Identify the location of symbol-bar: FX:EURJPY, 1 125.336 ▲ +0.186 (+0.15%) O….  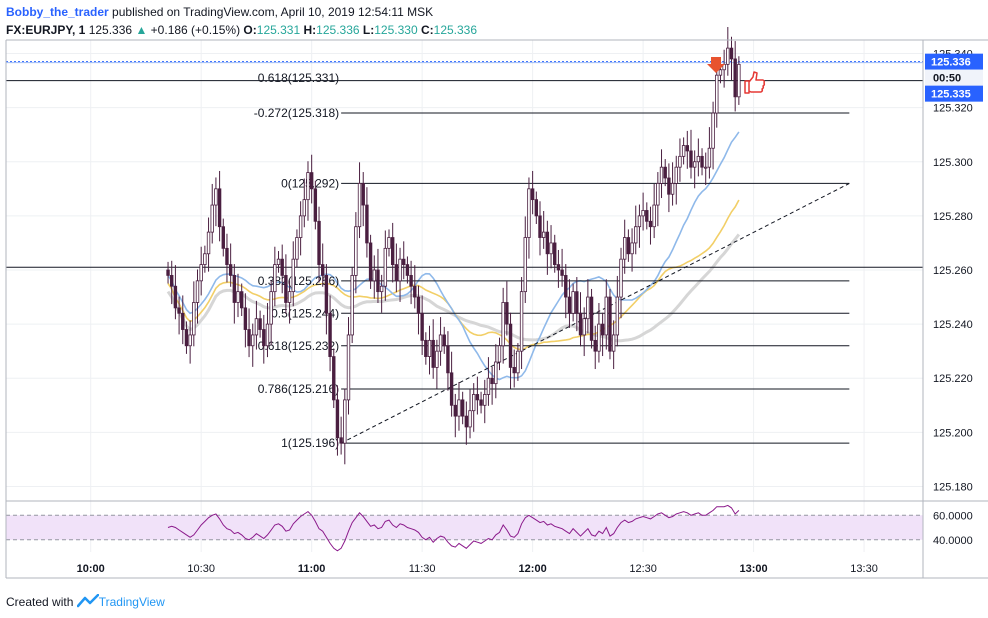
(241, 30).